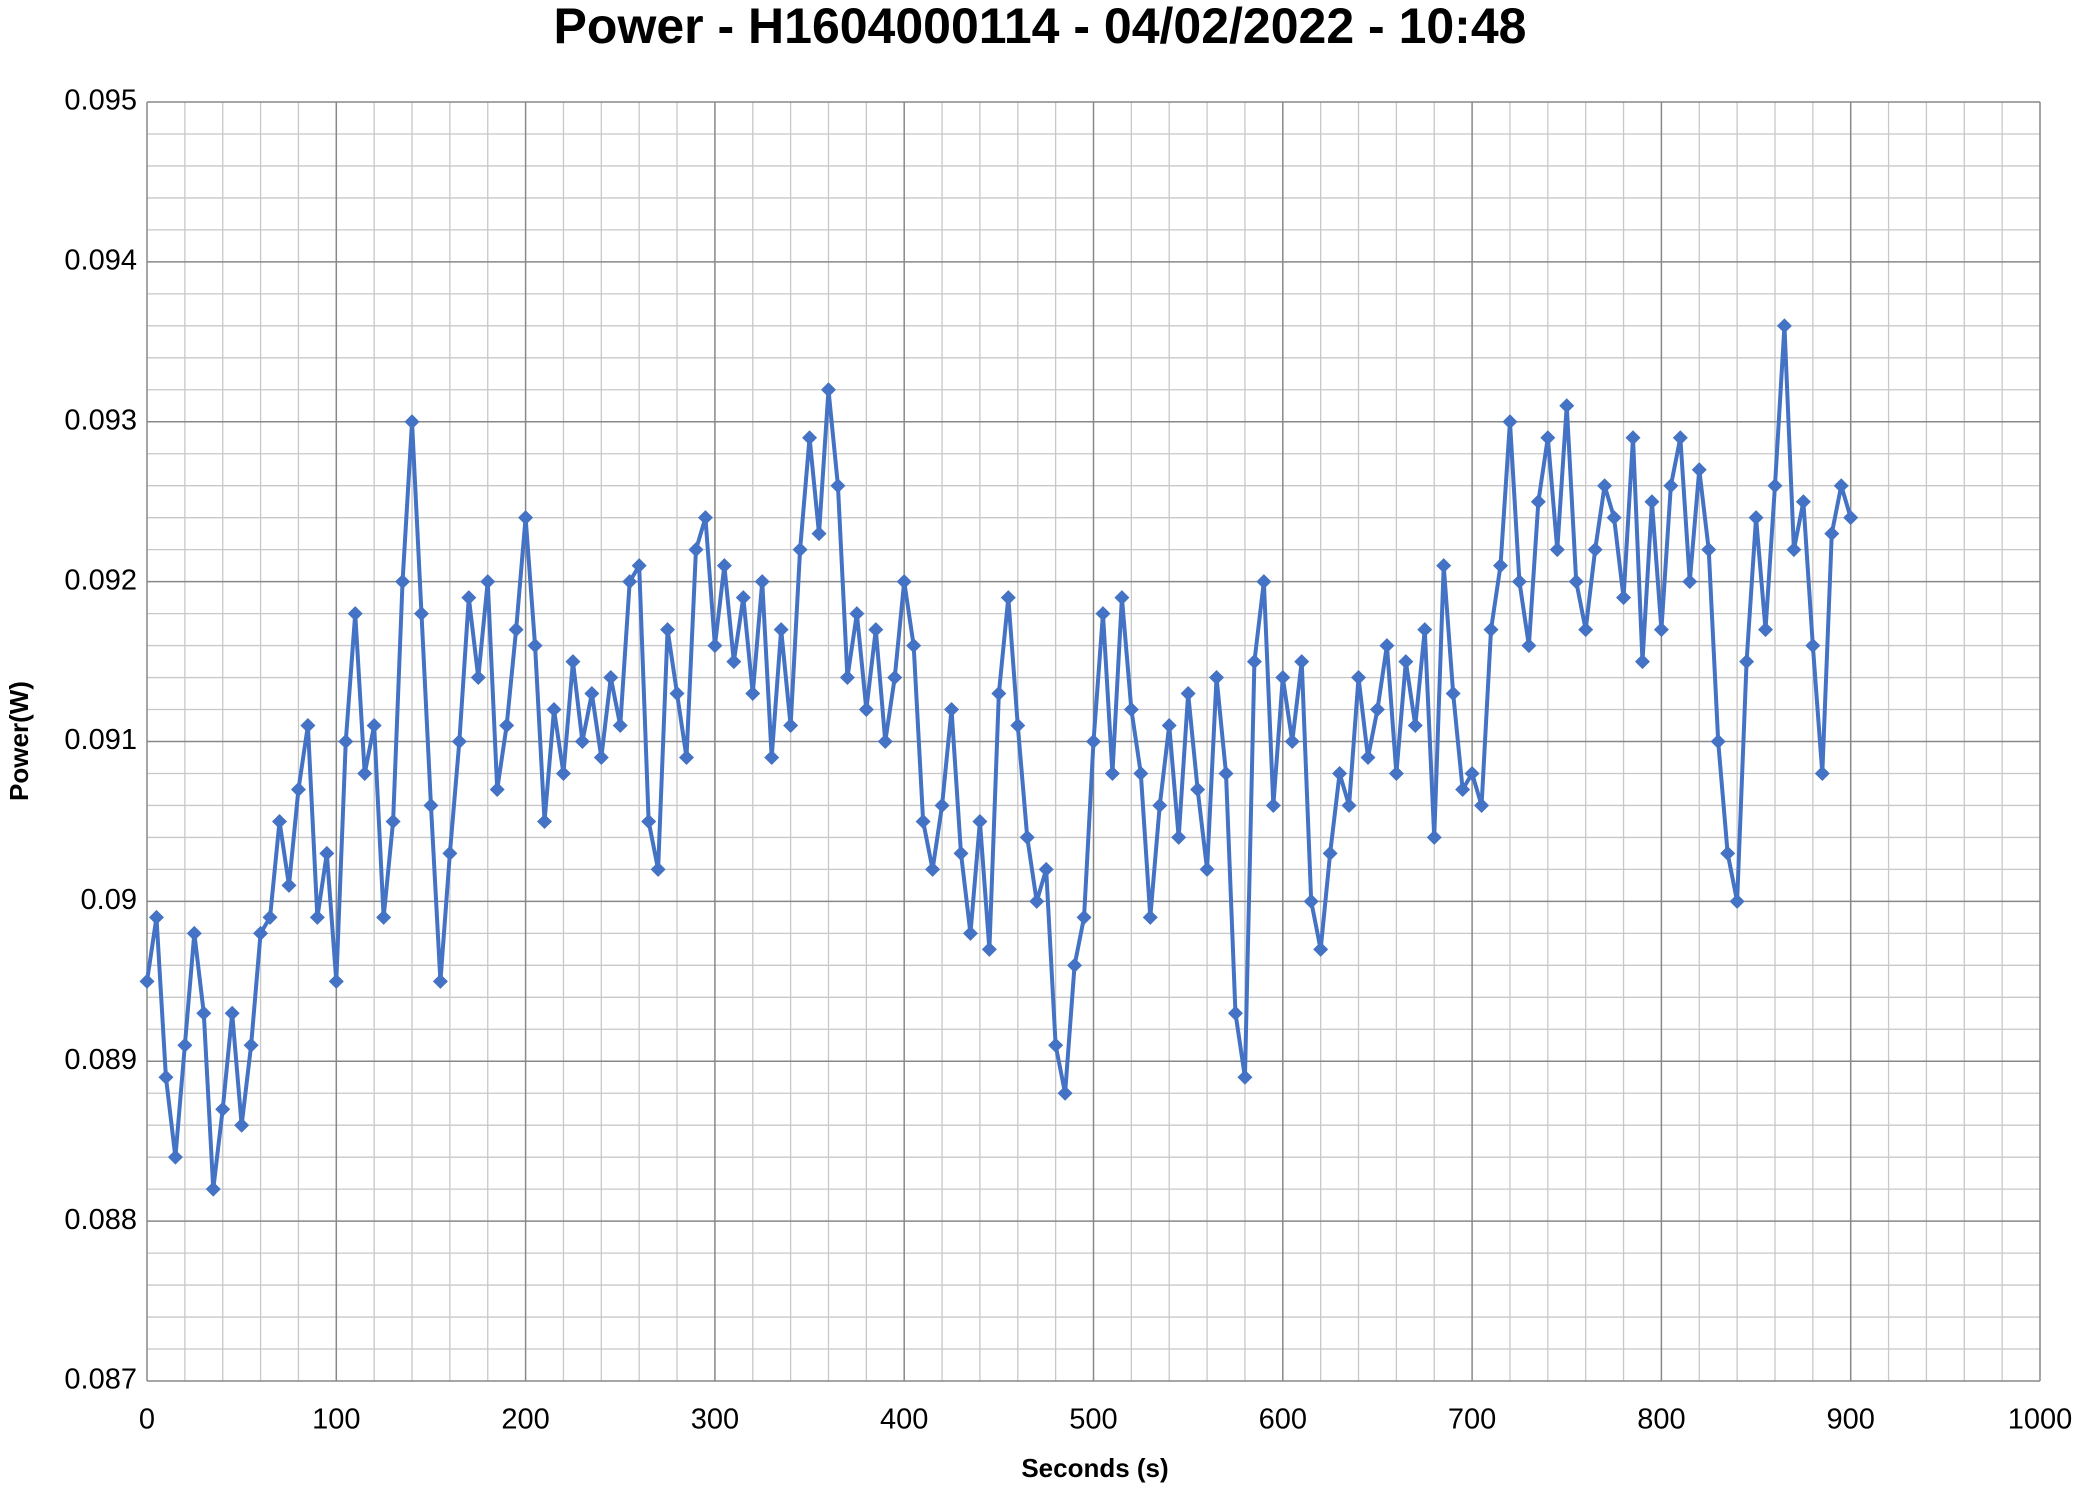 This screenshot has width=2080, height=1493. Describe the element at coordinates (1661, 1420) in the screenshot. I see `x-tick-label: 800` at that location.